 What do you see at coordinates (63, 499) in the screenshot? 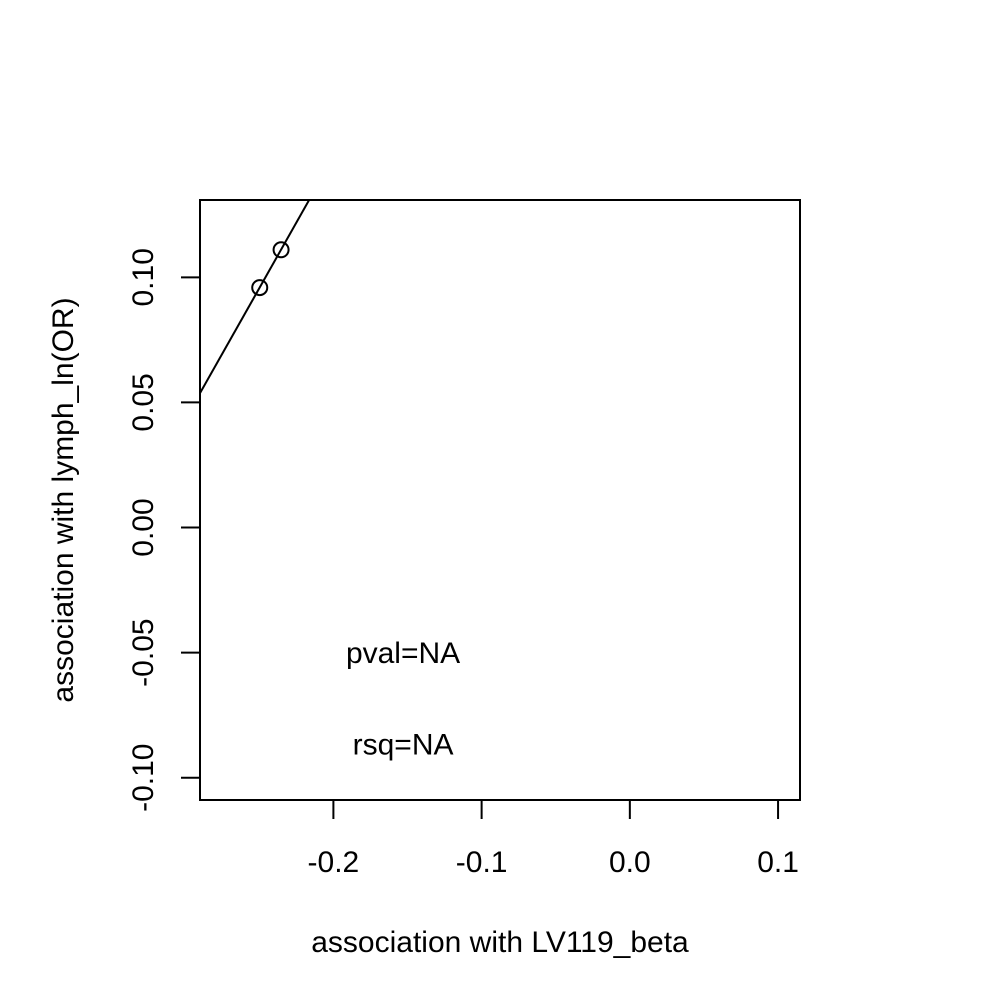
I see `y-axis-label: association with lymph_ln(OR)` at bounding box center [63, 499].